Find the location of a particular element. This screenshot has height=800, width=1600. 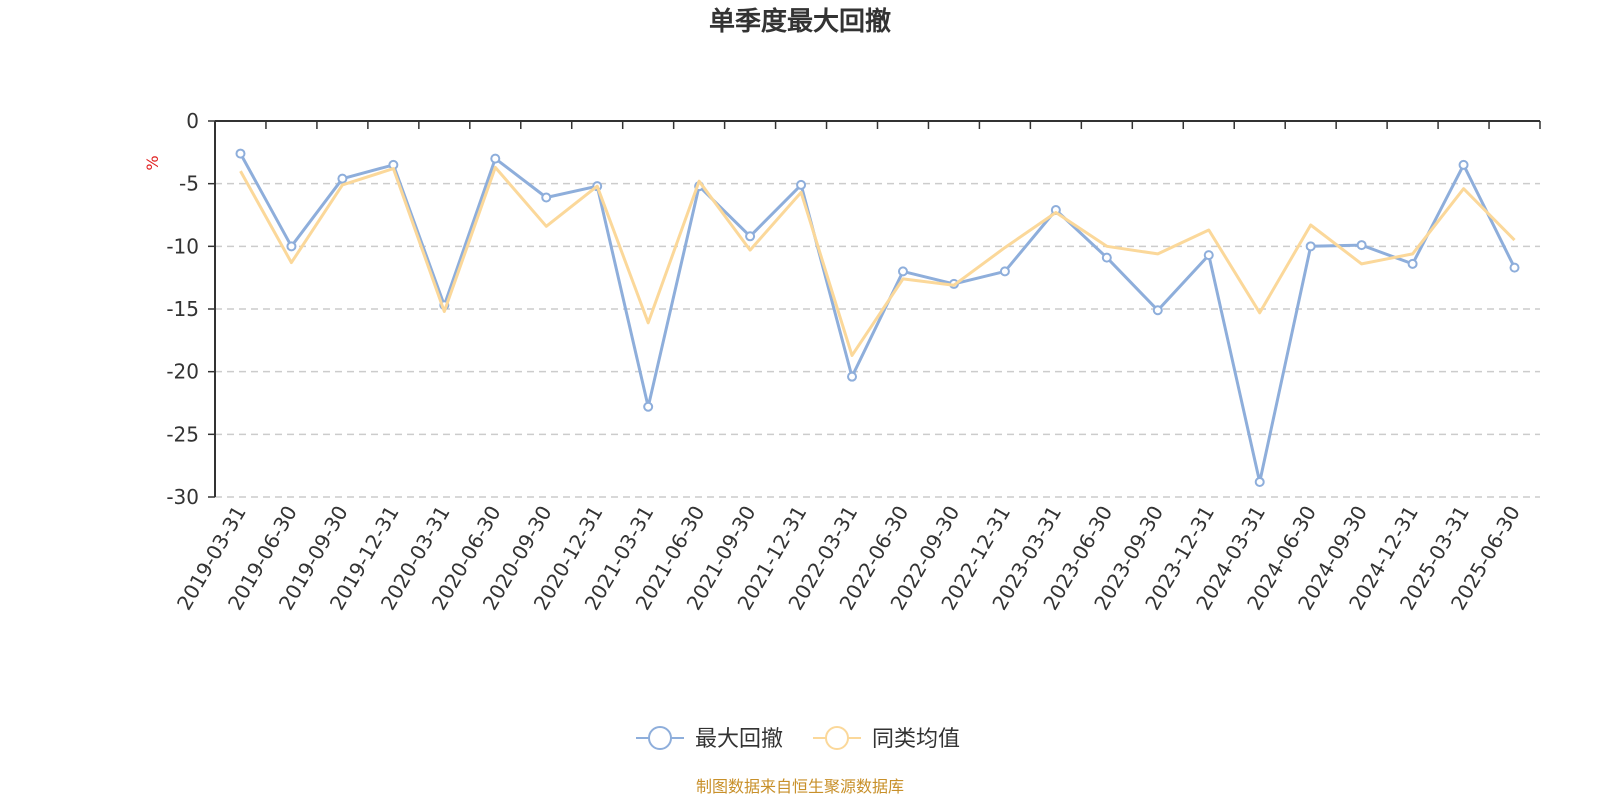

legend-item-2: 同类均值 is located at coordinates (886, 739).